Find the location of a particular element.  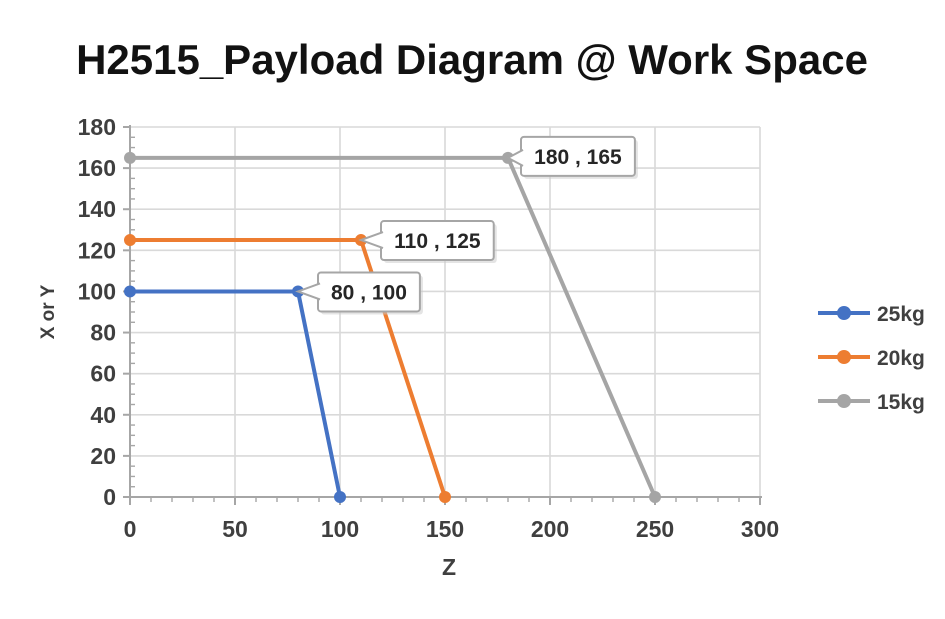

x-tick-label: 0 is located at coordinates (130, 529).